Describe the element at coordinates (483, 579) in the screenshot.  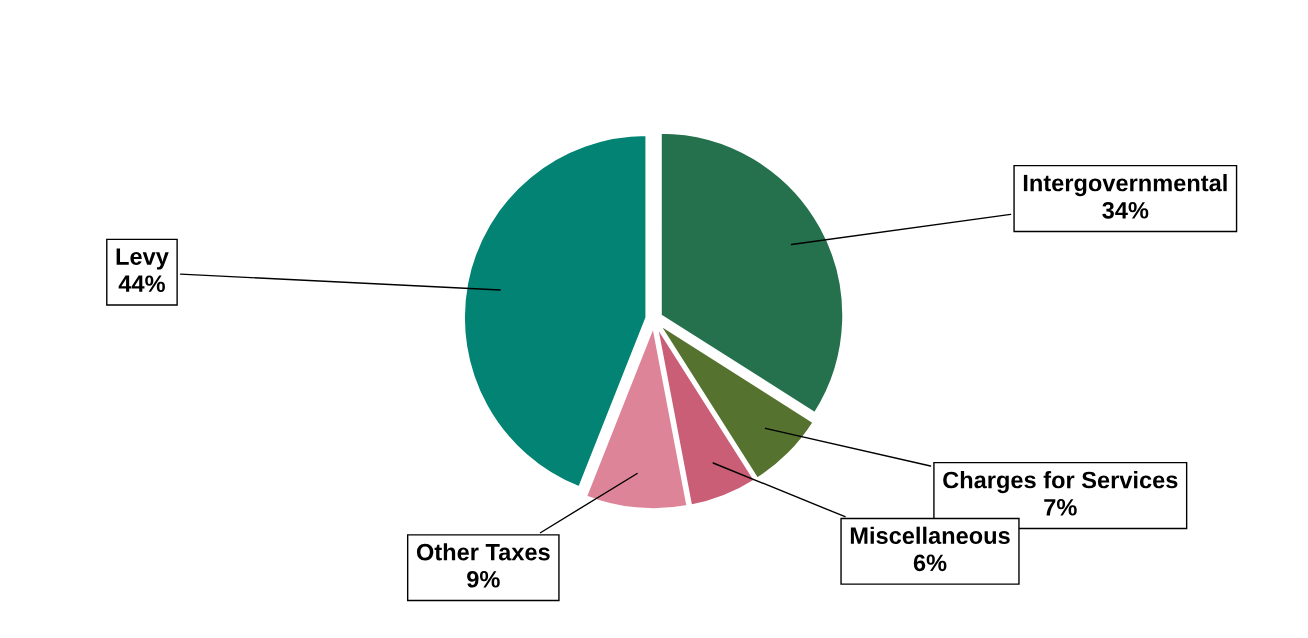
I see `data-label: 9%` at that location.